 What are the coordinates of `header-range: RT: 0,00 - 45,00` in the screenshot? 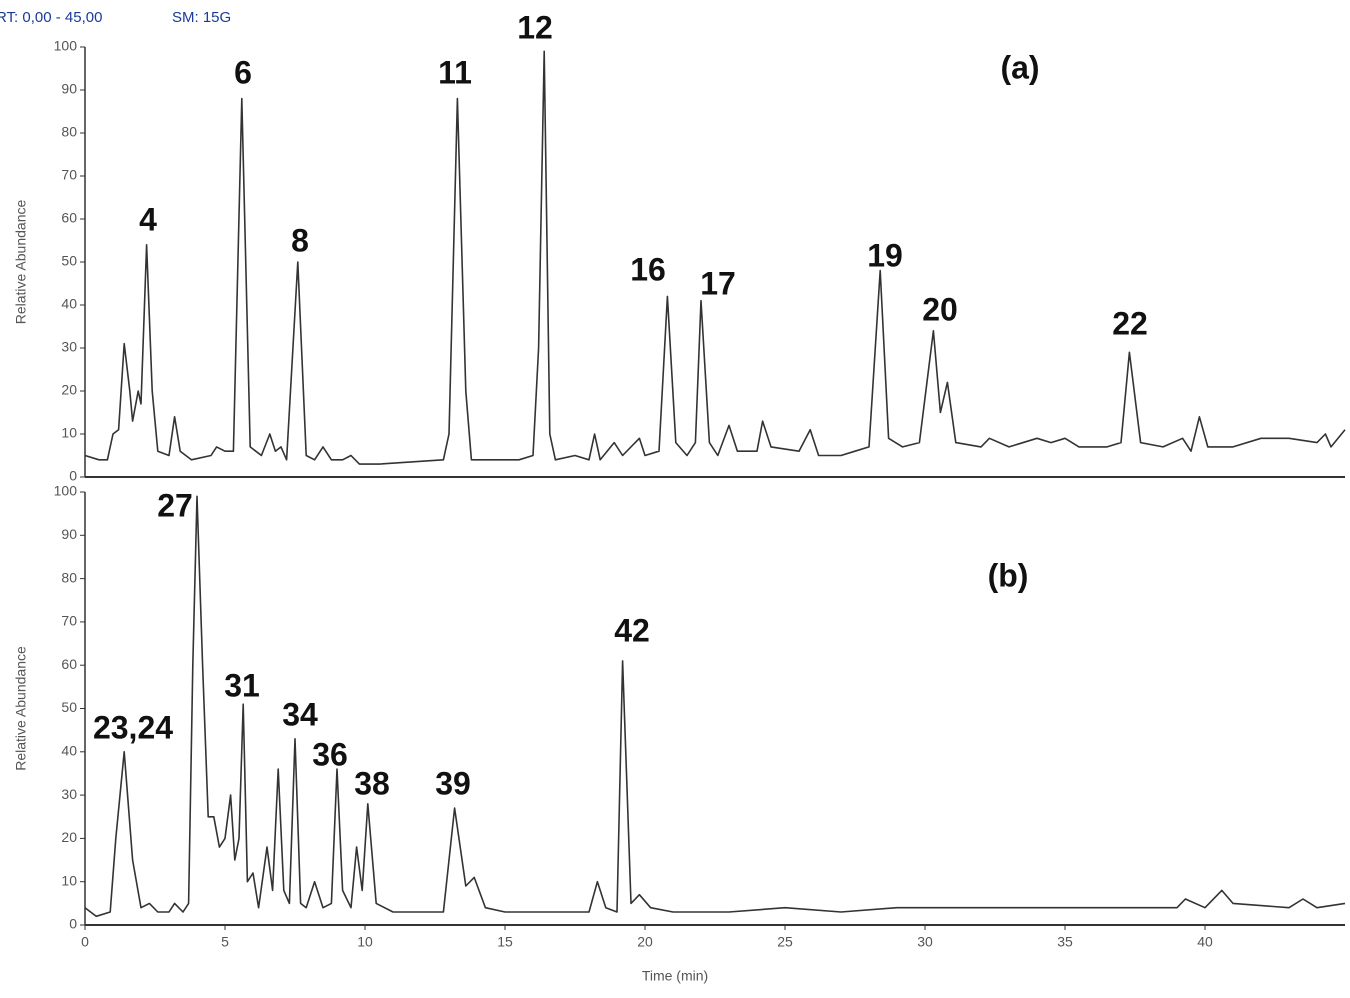 It's located at (51, 17).